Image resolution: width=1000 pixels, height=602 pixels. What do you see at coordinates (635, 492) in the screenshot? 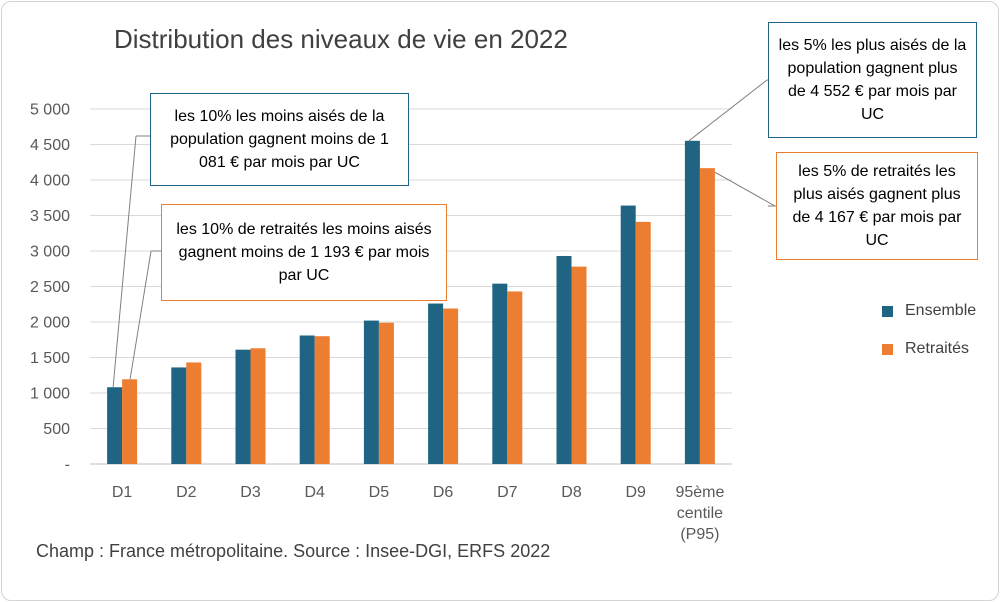
I see `x-tick-label: D9` at bounding box center [635, 492].